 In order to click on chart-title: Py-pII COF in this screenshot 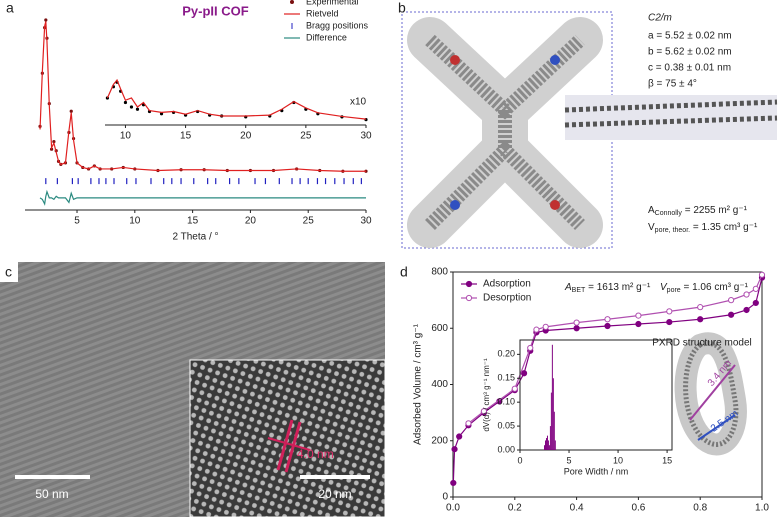, I will do `click(215, 10)`.